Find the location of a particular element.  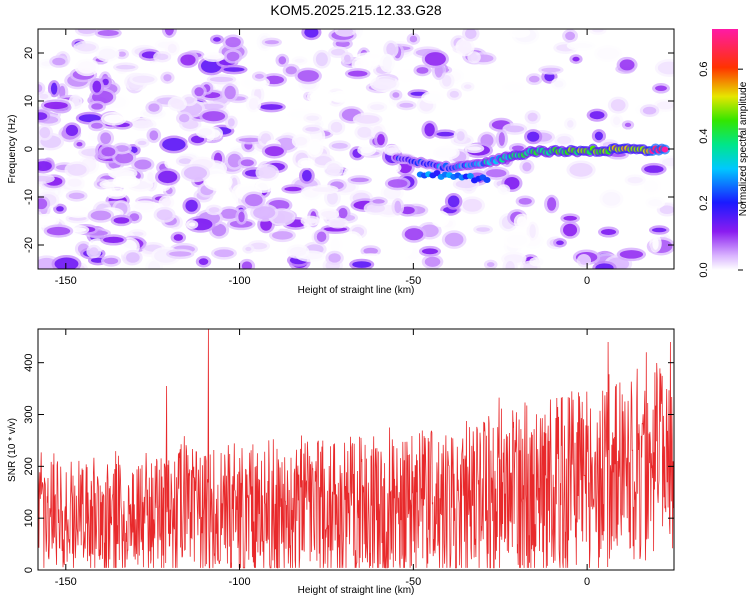

spectrogram-y-label: Frequency (Hz) is located at coordinates (12, 149).